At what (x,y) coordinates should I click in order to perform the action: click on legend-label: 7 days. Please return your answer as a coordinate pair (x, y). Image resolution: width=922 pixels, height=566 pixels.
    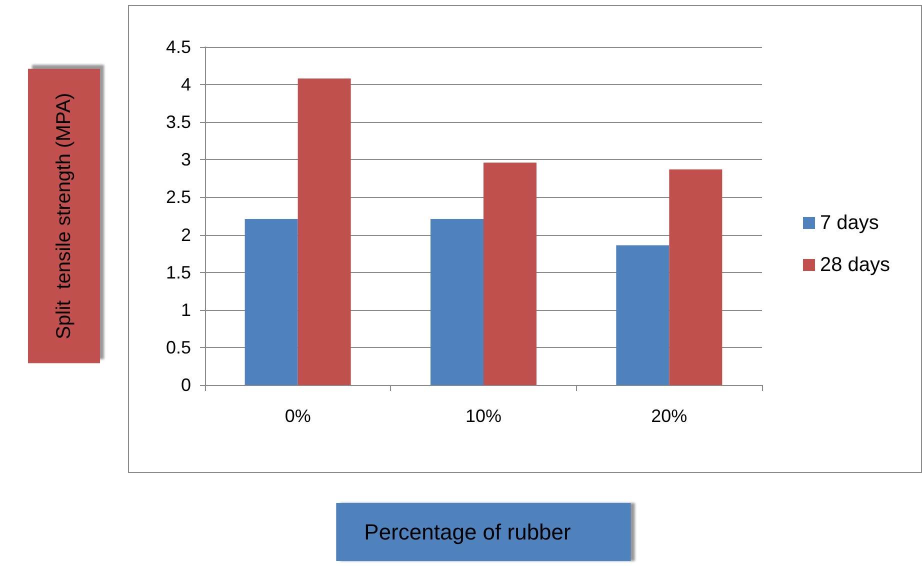
    Looking at the image, I should click on (849, 223).